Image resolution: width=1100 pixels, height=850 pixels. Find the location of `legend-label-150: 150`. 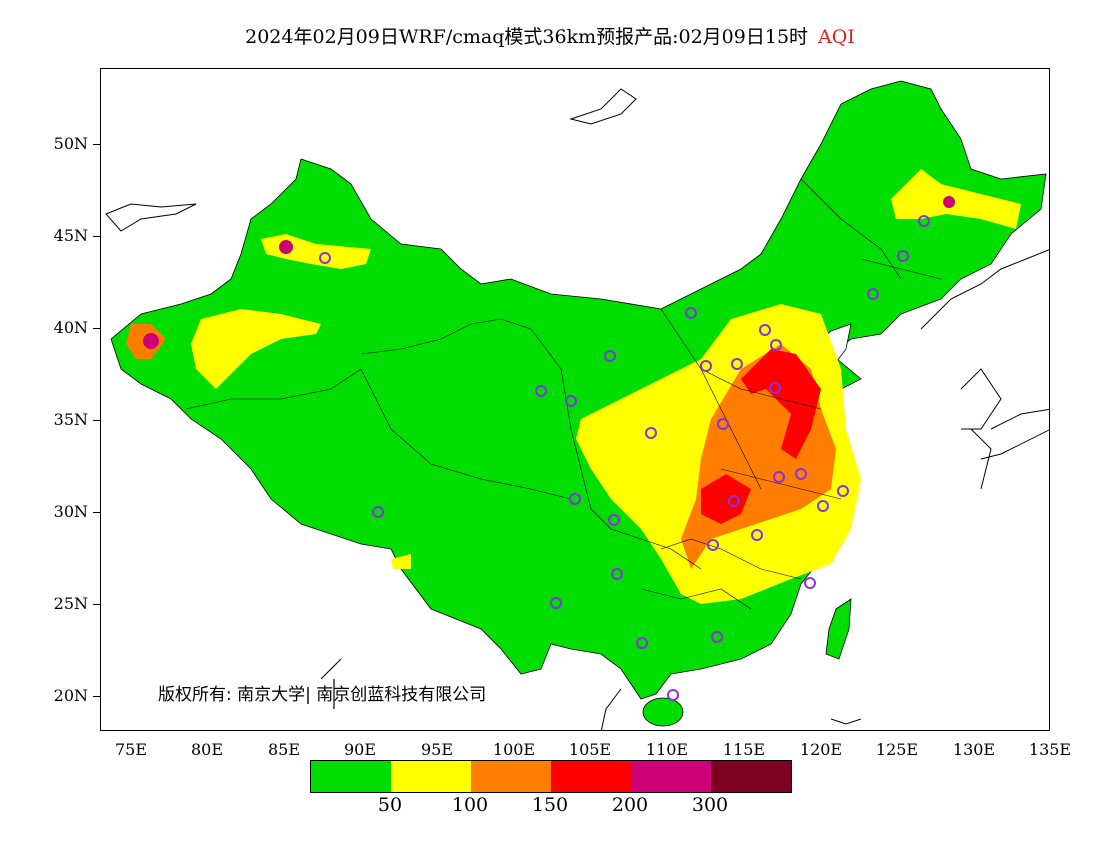

legend-label-150: 150 is located at coordinates (550, 805).